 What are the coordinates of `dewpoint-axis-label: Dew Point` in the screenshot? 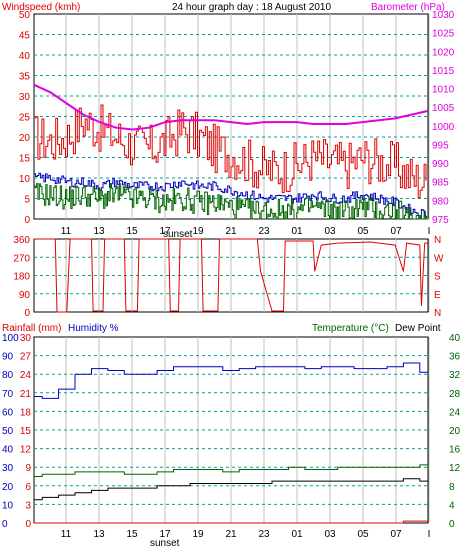 It's located at (418, 328).